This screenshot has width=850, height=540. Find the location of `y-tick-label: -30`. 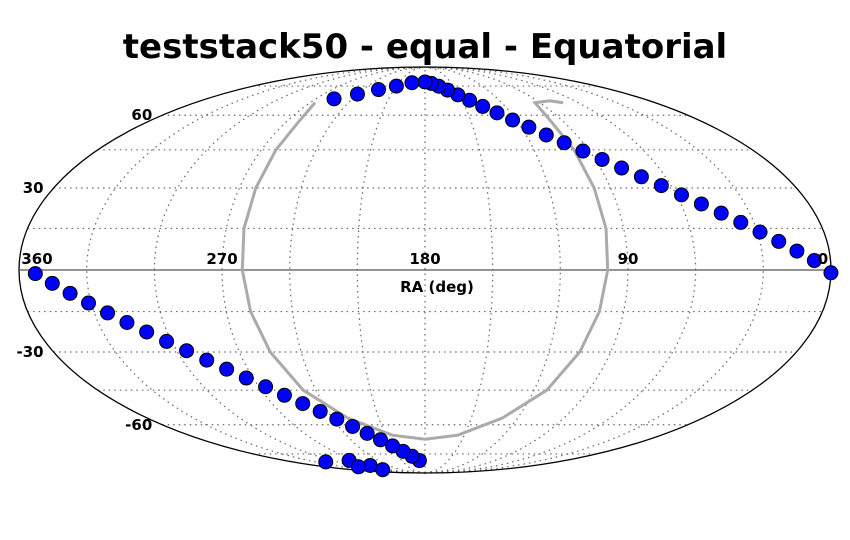

y-tick-label: -30 is located at coordinates (29, 352).